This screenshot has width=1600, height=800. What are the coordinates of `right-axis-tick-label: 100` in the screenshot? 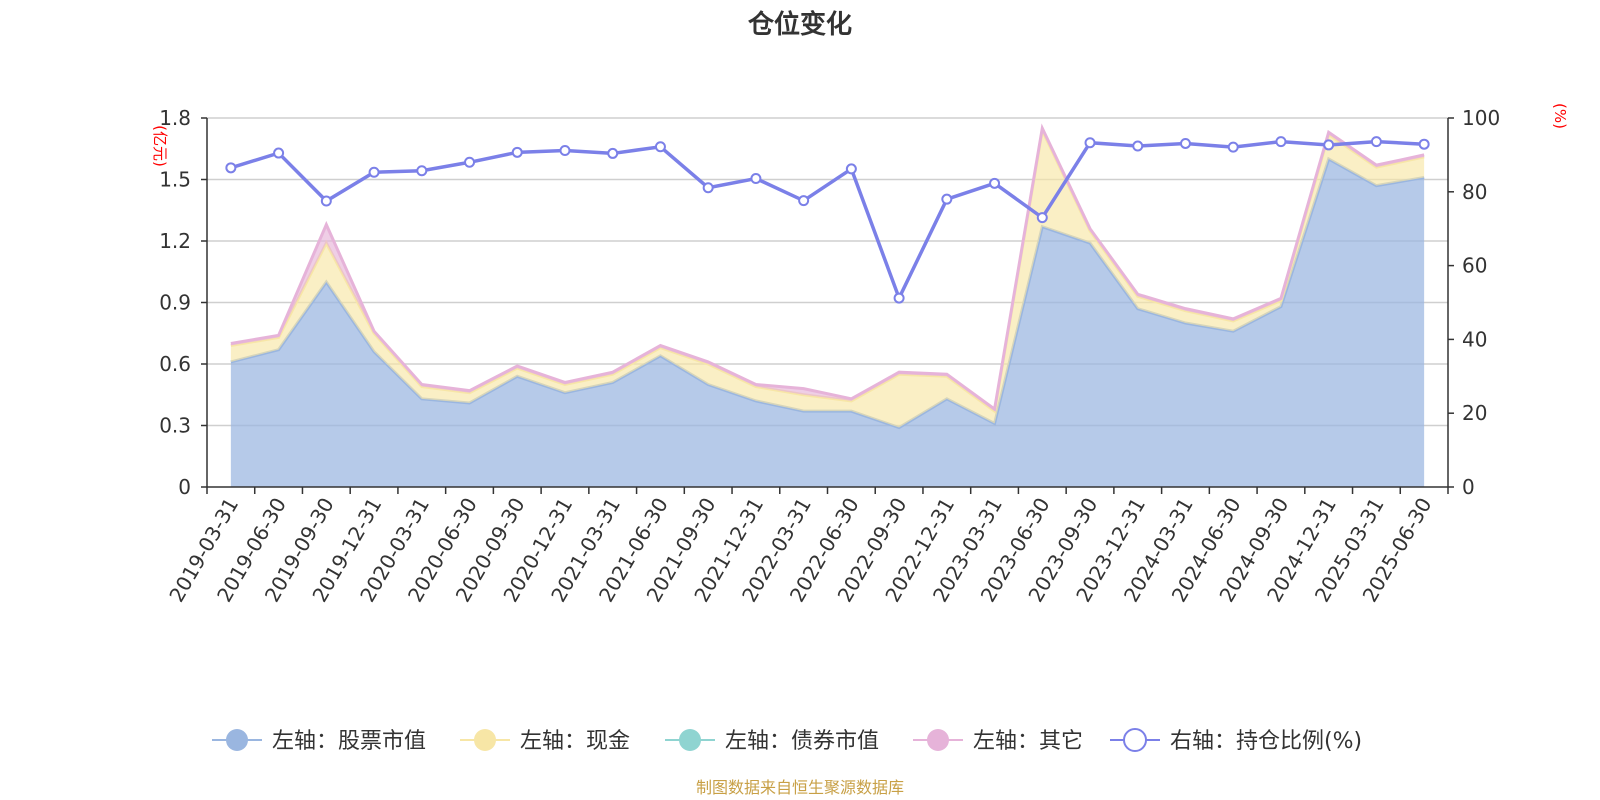 It's located at (1481, 118).